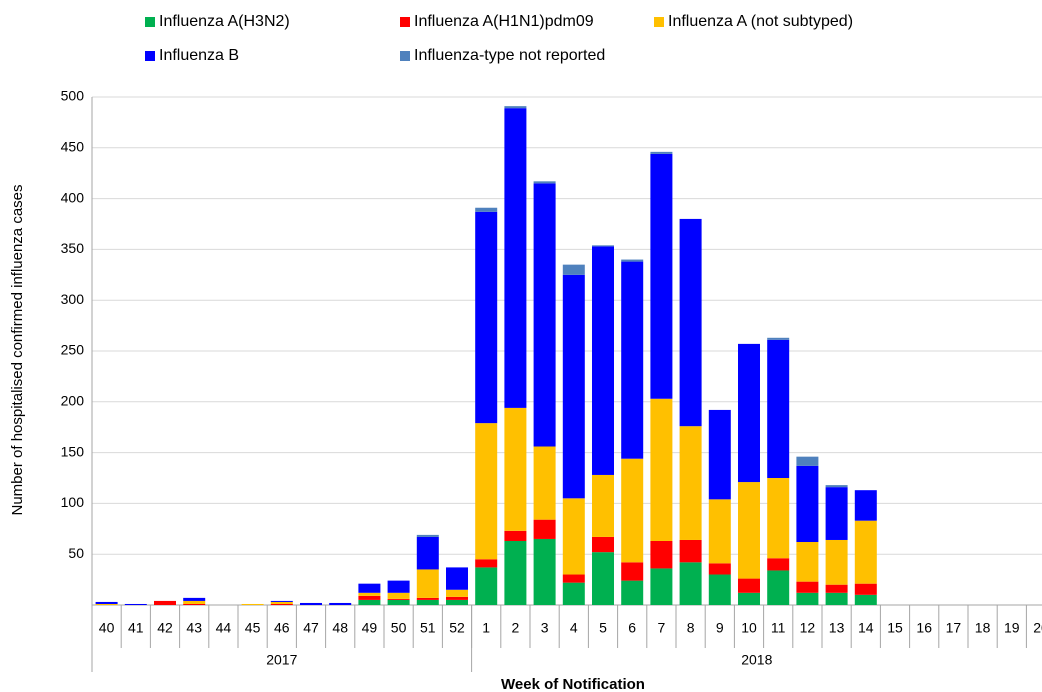 Image resolution: width=1042 pixels, height=692 pixels. I want to click on x-tick-label: 20, so click(1037, 628).